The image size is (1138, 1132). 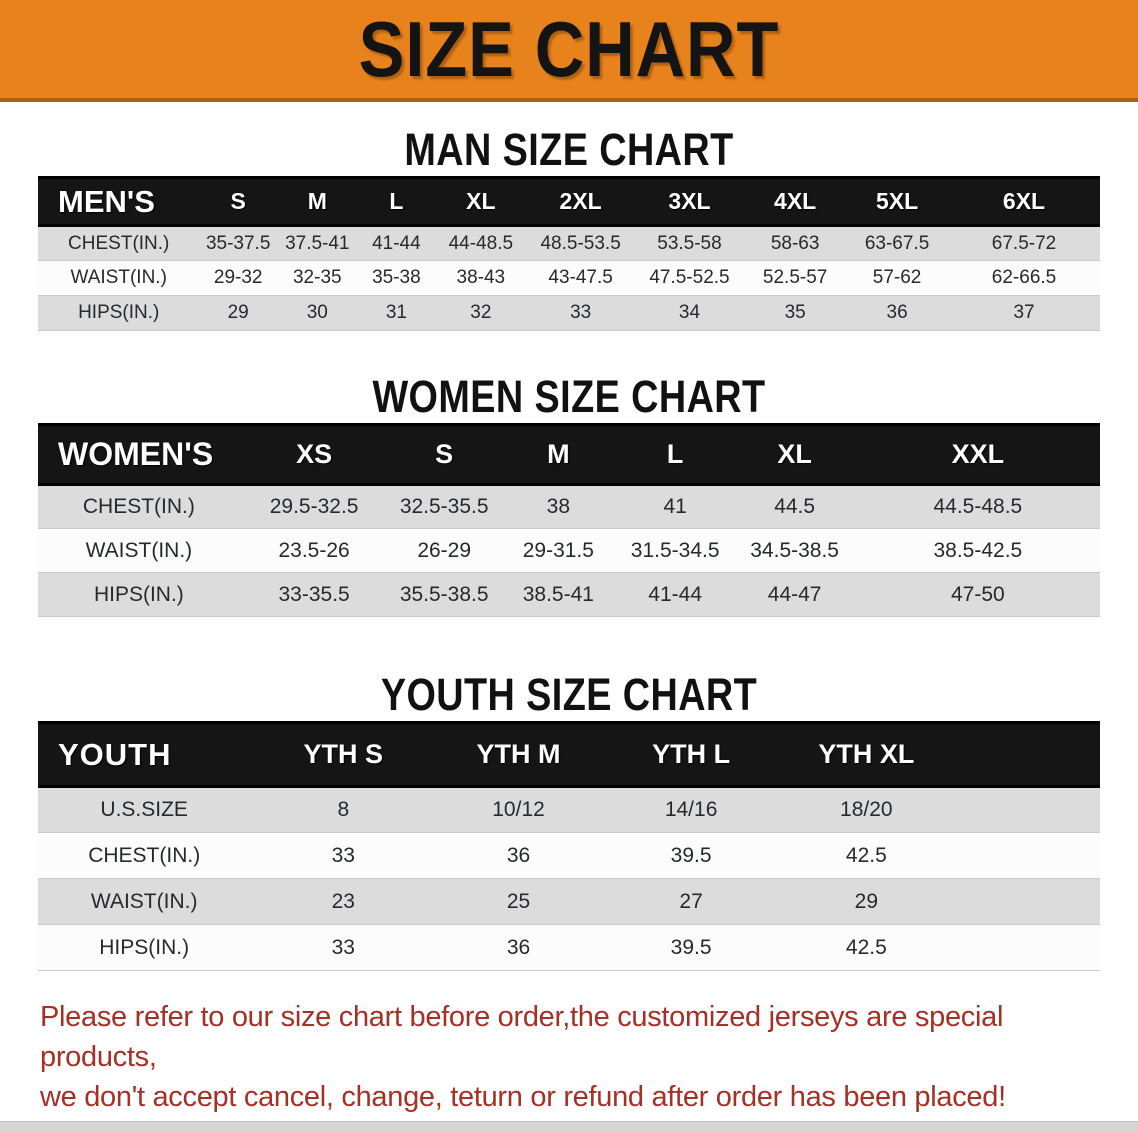 I want to click on cell-value: 29-32, so click(x=238, y=278).